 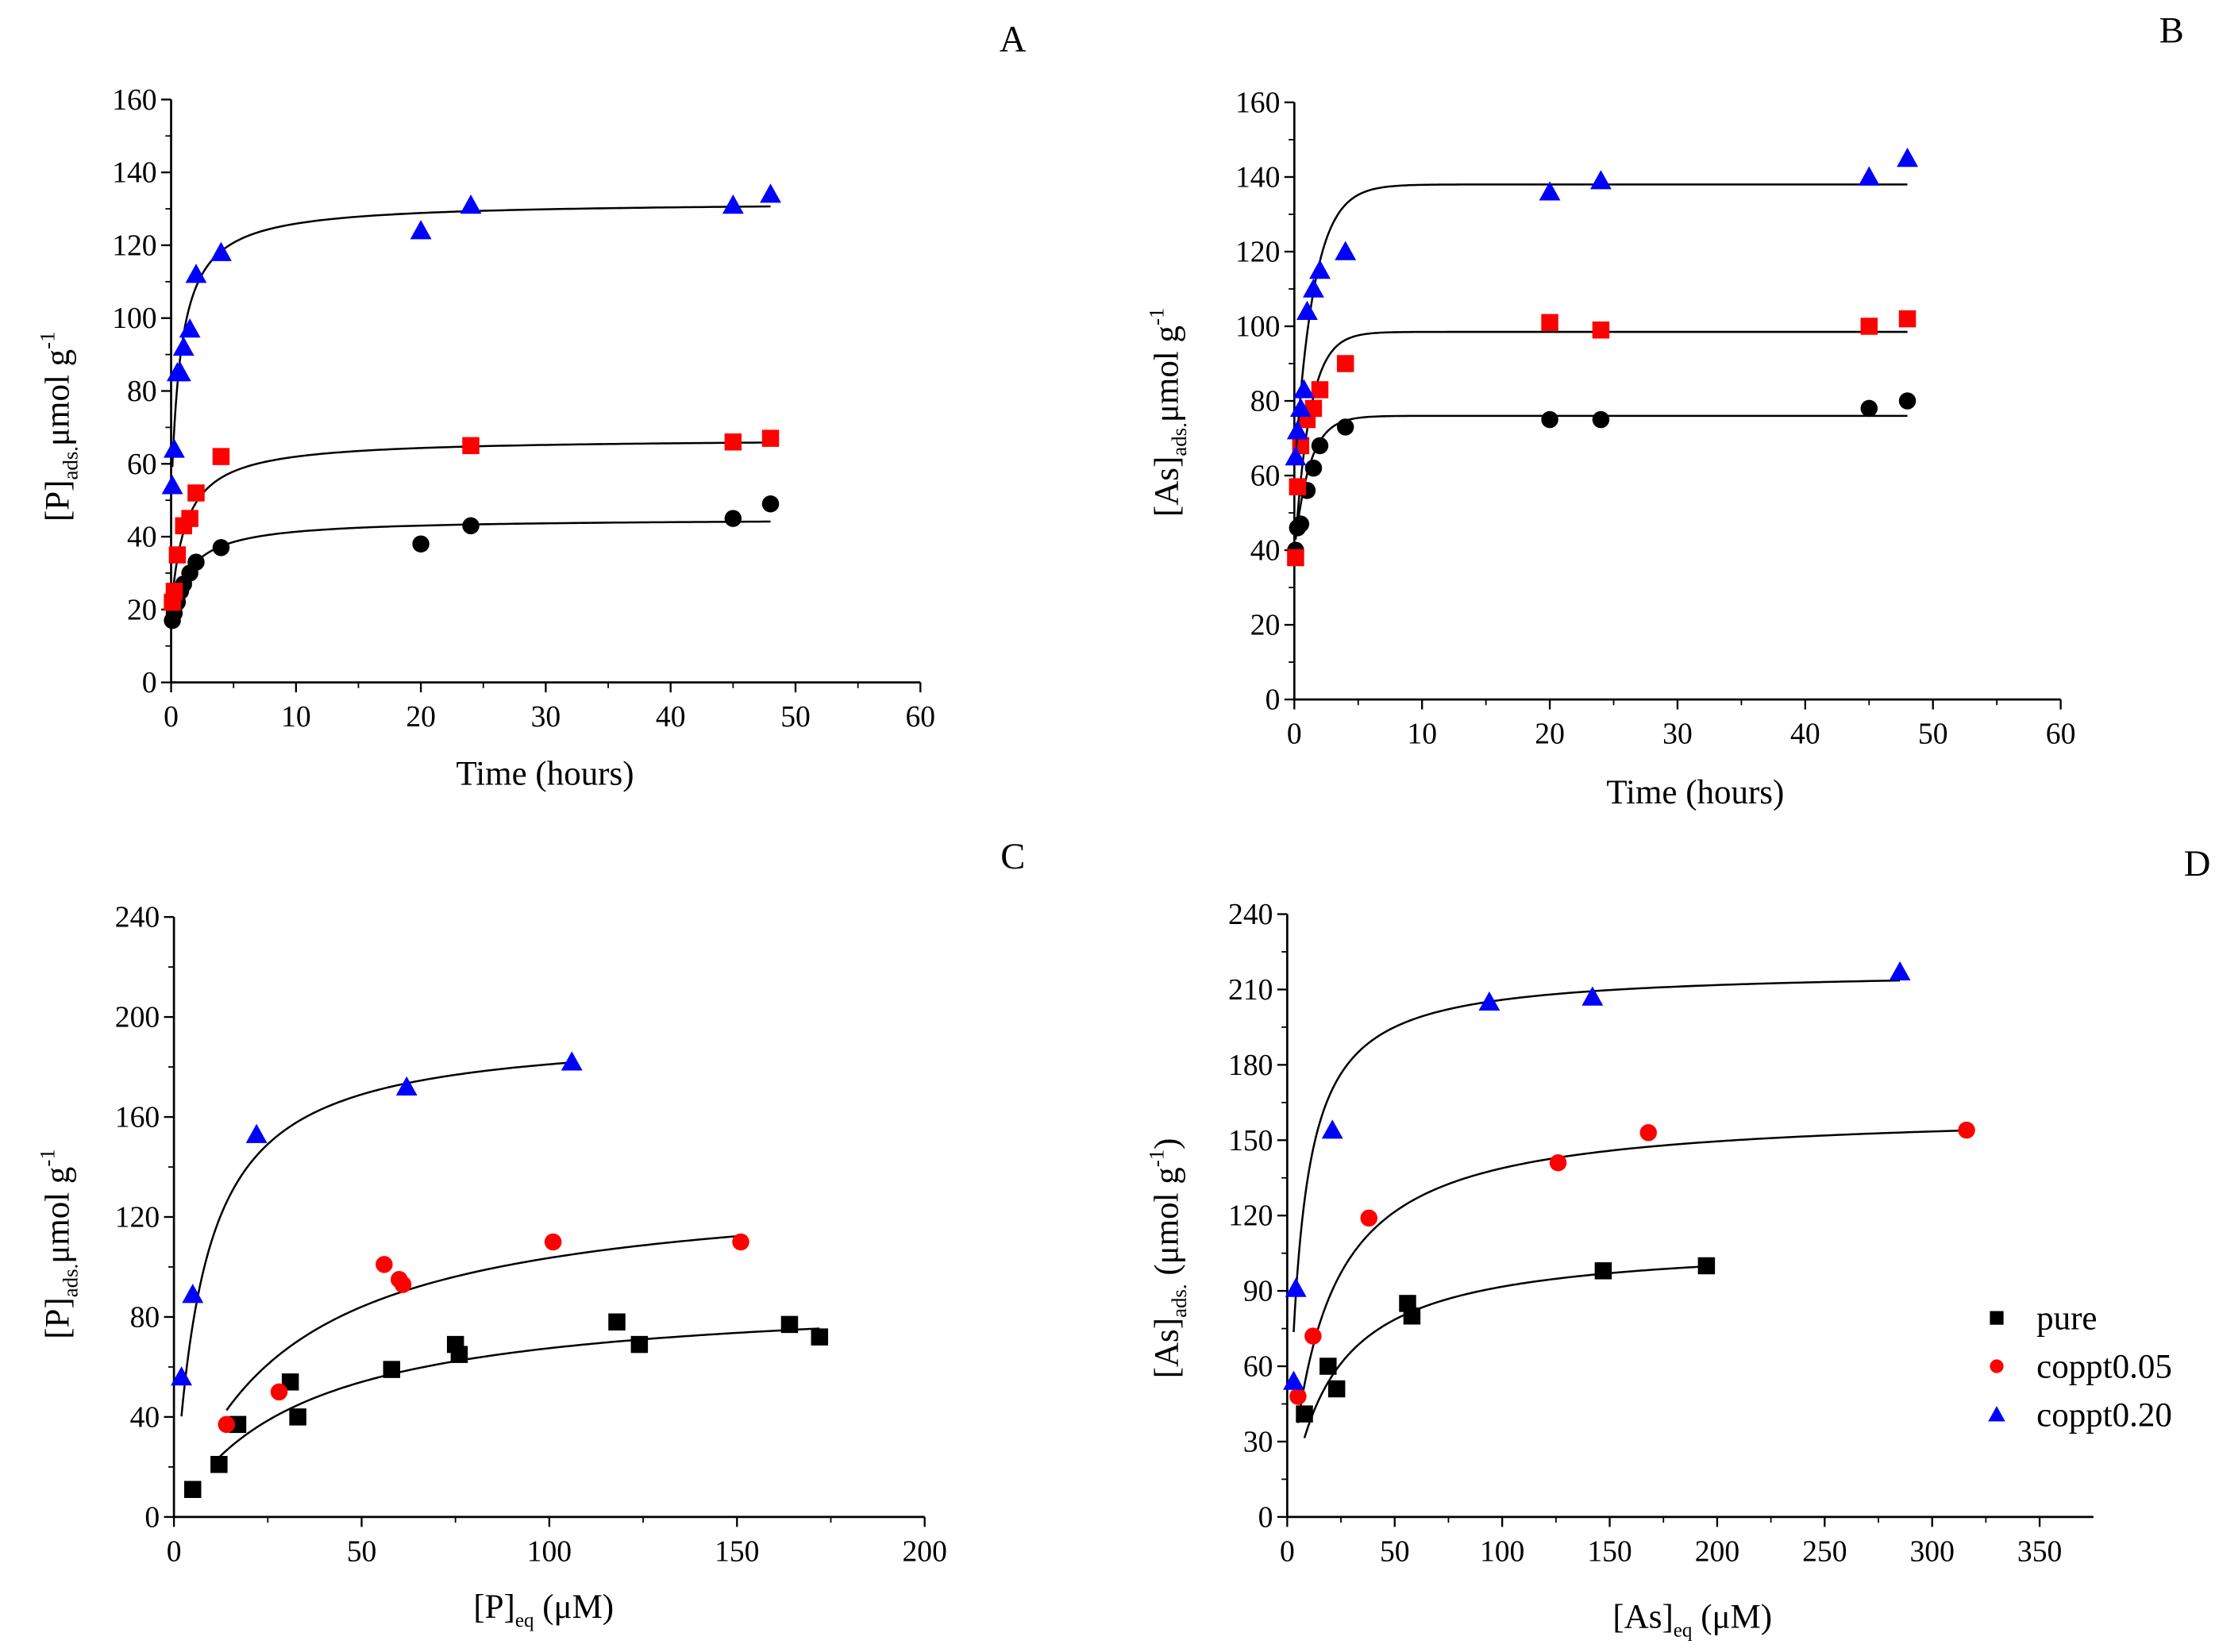 What do you see at coordinates (1265, 1517) in the screenshot?
I see `y-tick-label: 0` at bounding box center [1265, 1517].